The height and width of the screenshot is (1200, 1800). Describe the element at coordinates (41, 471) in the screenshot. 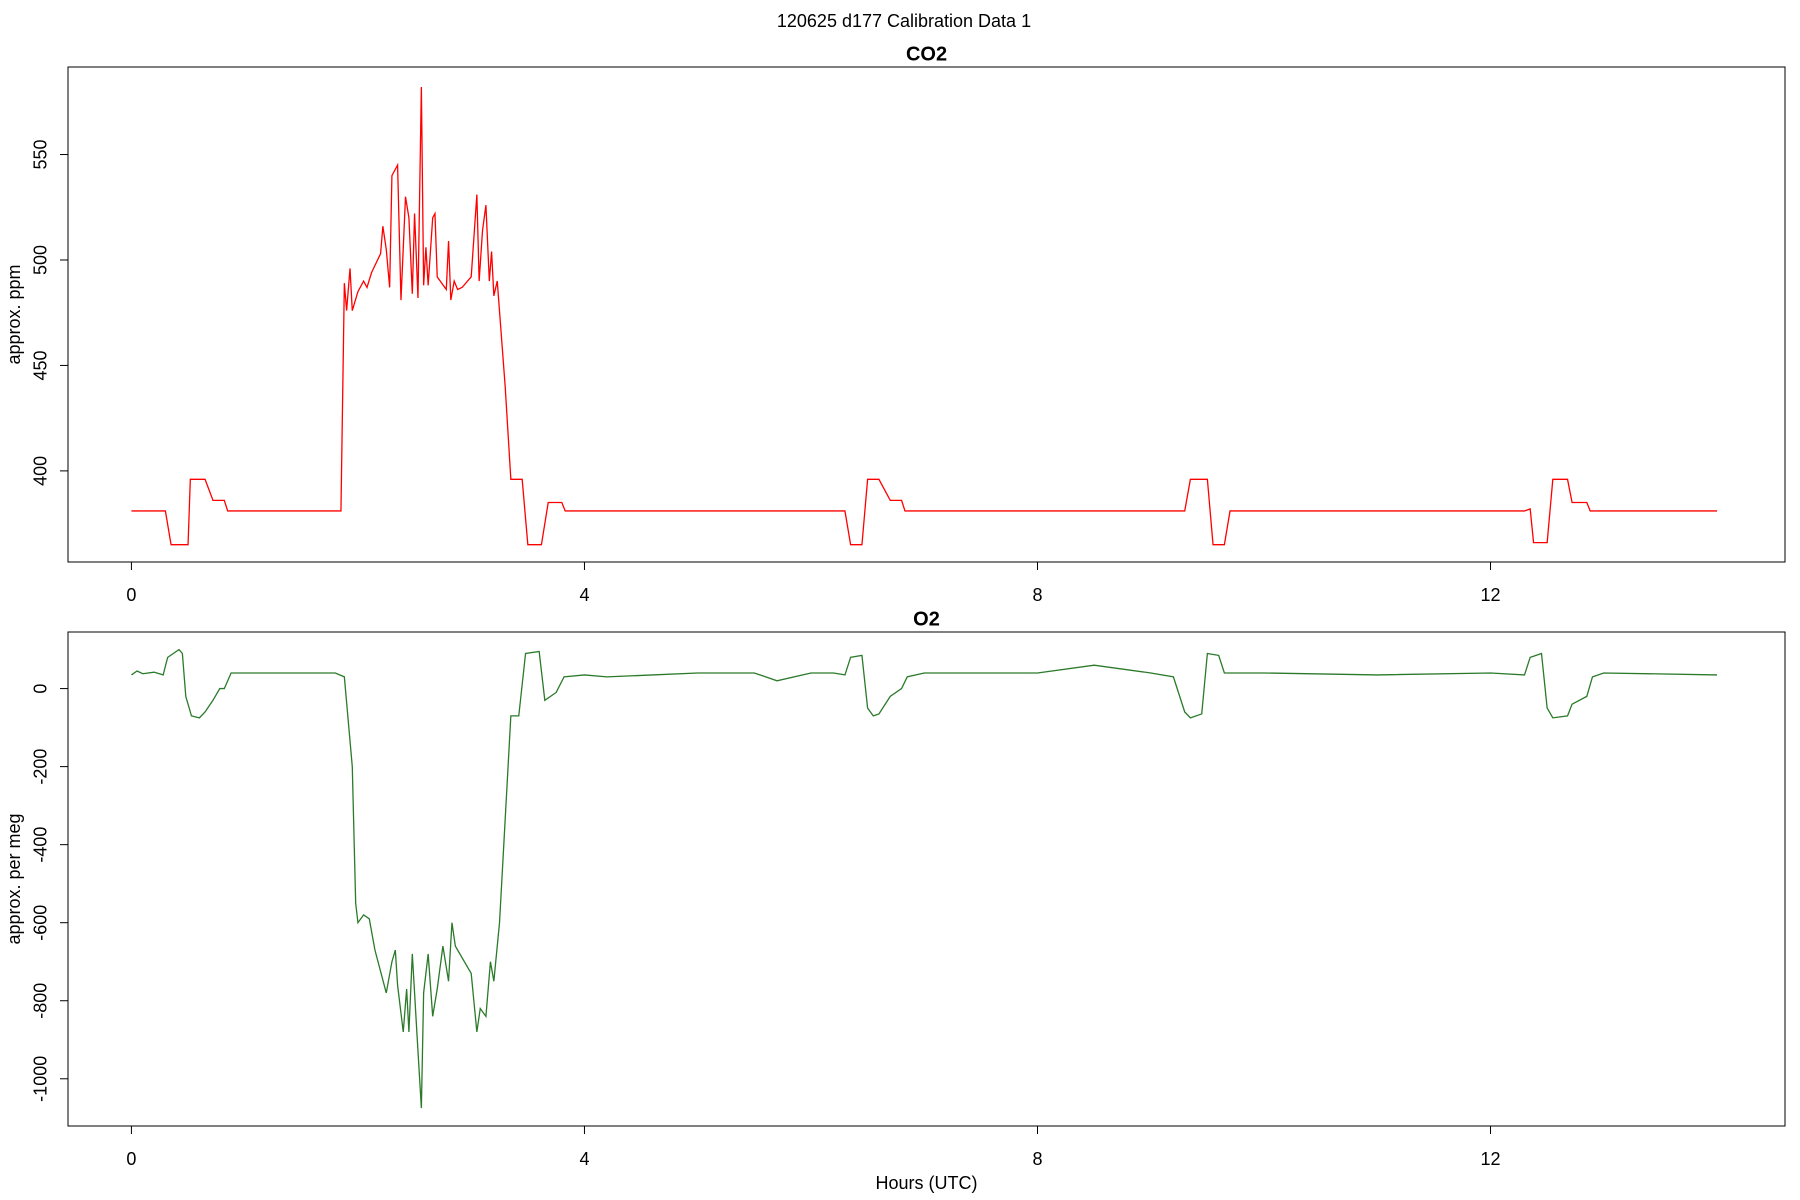

I see `y-tick-label: 400` at that location.